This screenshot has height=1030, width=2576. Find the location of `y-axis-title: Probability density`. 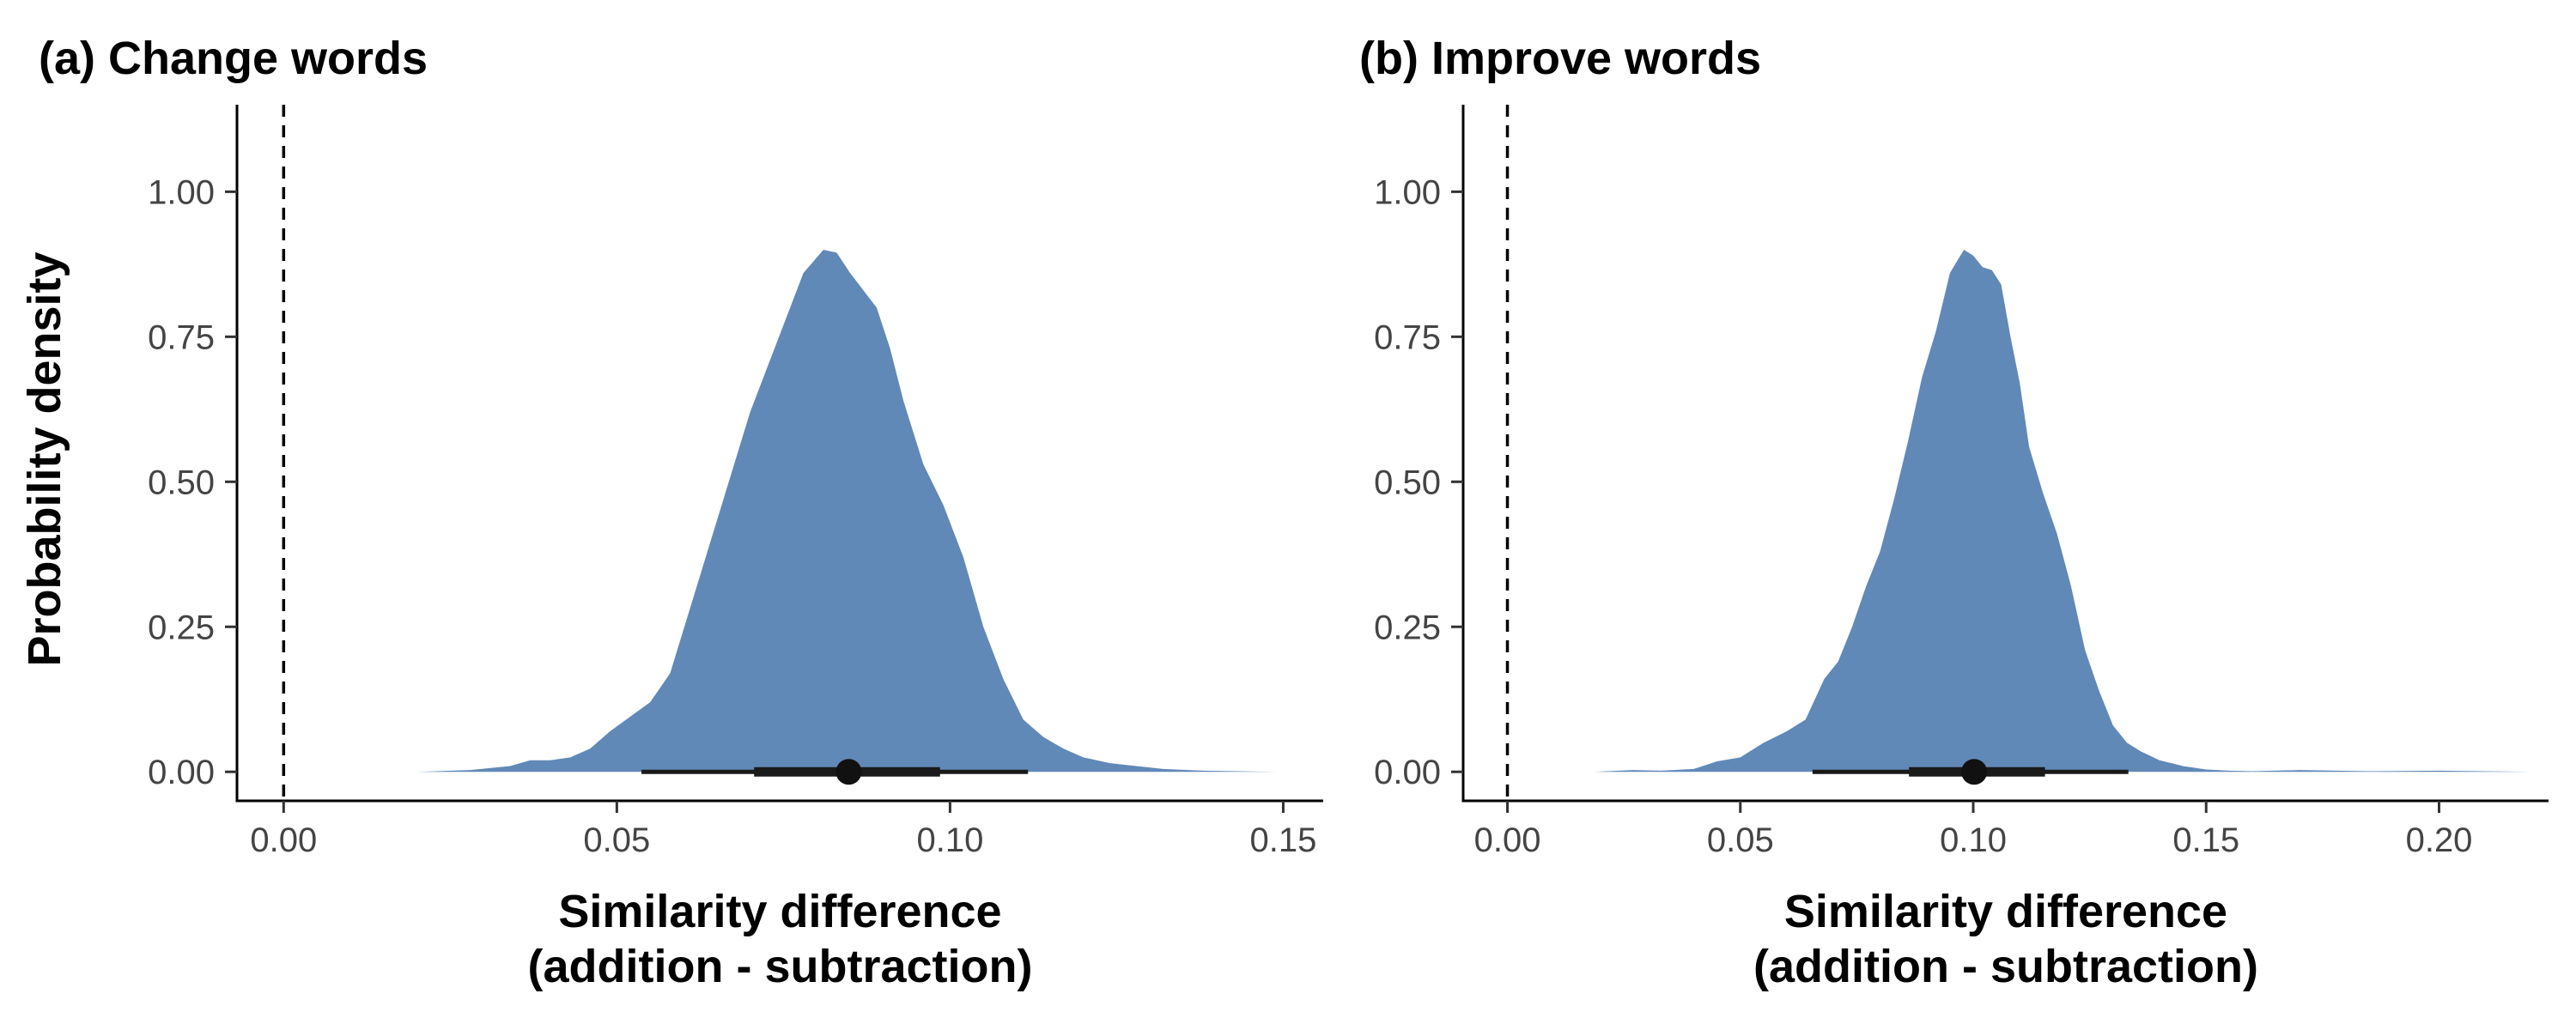

y-axis-title: Probability density is located at coordinates (44, 458).